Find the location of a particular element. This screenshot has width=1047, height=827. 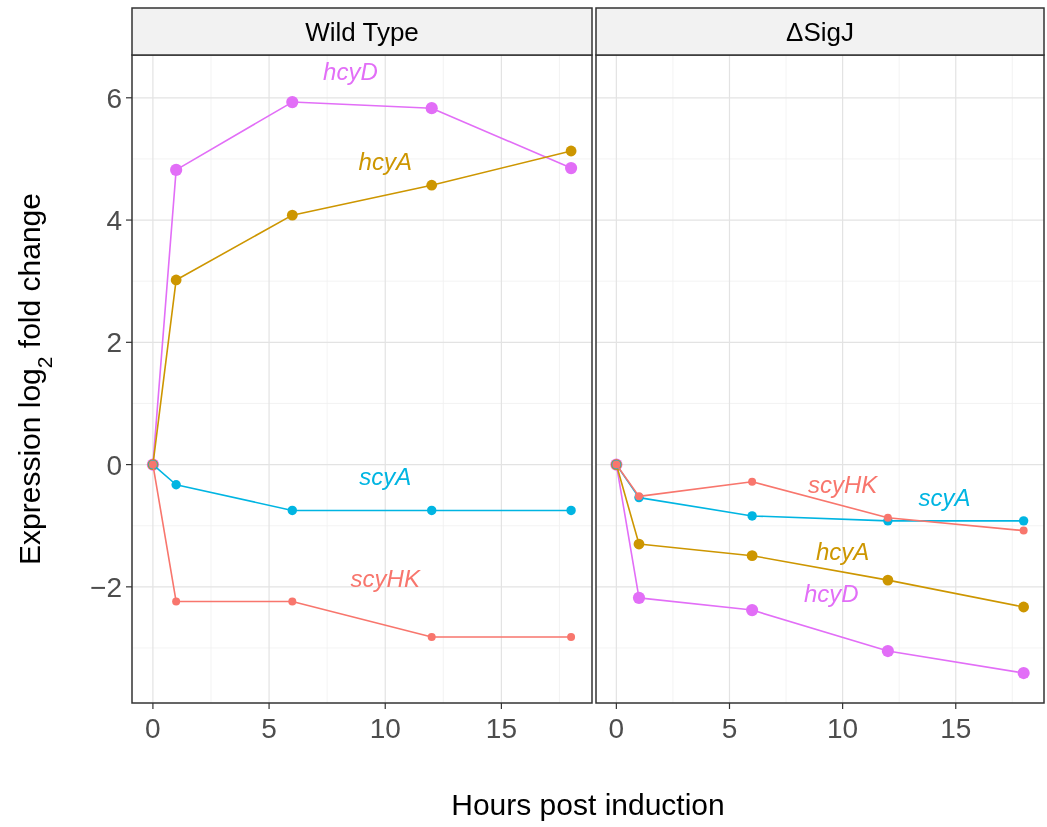

y-tick-label: 0 is located at coordinates (114, 465).